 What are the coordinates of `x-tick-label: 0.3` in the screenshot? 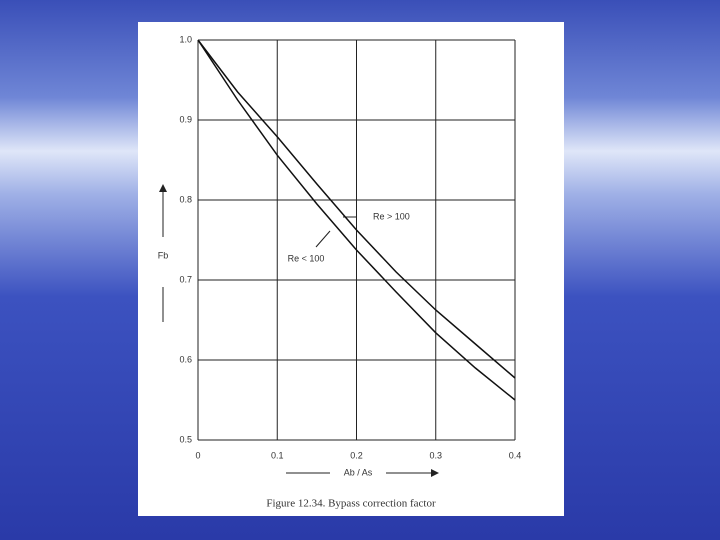 It's located at (435, 455).